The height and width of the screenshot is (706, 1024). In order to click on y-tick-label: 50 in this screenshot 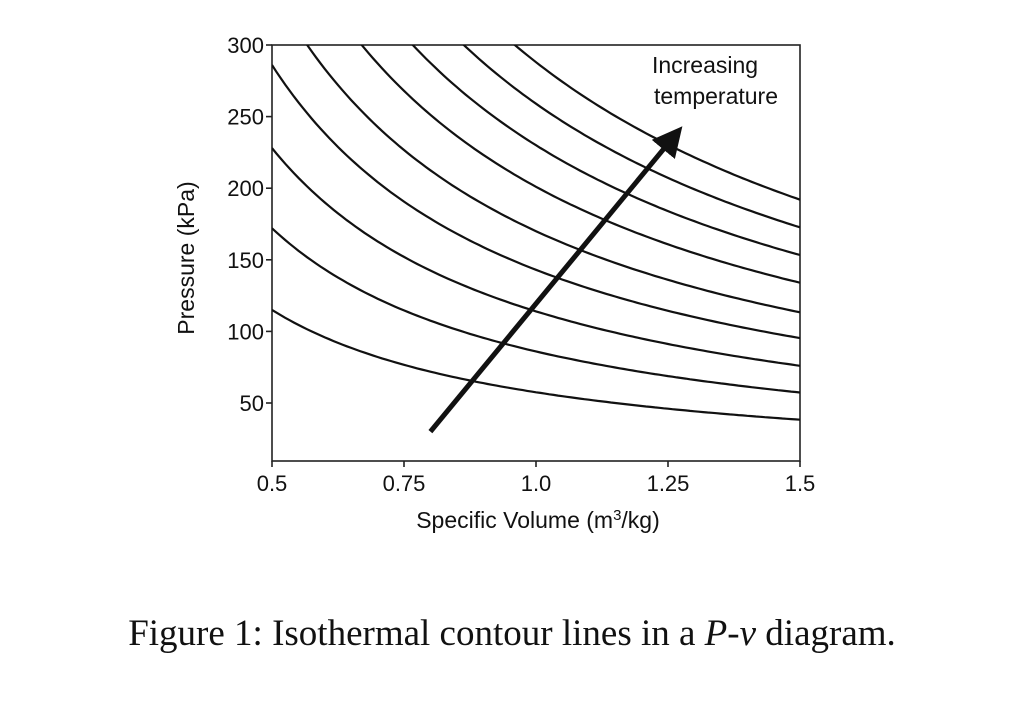, I will do `click(252, 403)`.